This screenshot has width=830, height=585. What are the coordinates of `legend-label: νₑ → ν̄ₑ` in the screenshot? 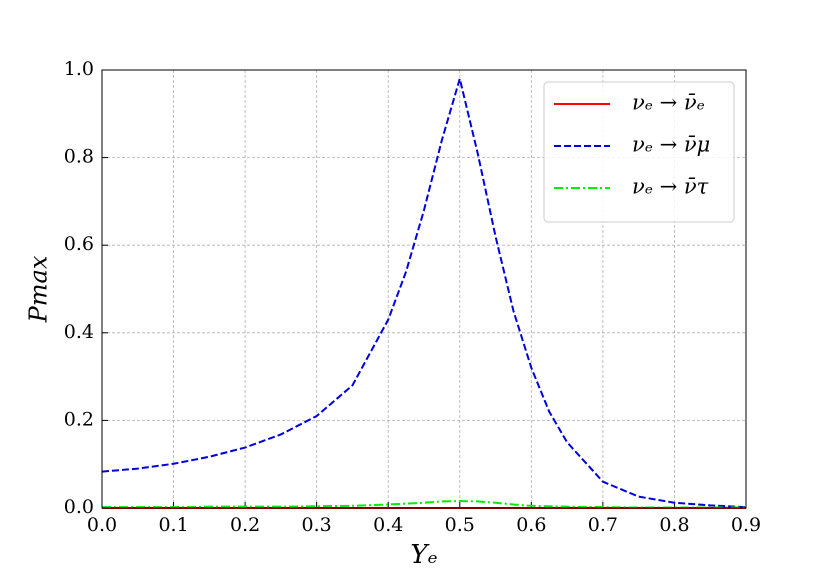 It's located at (668, 103).